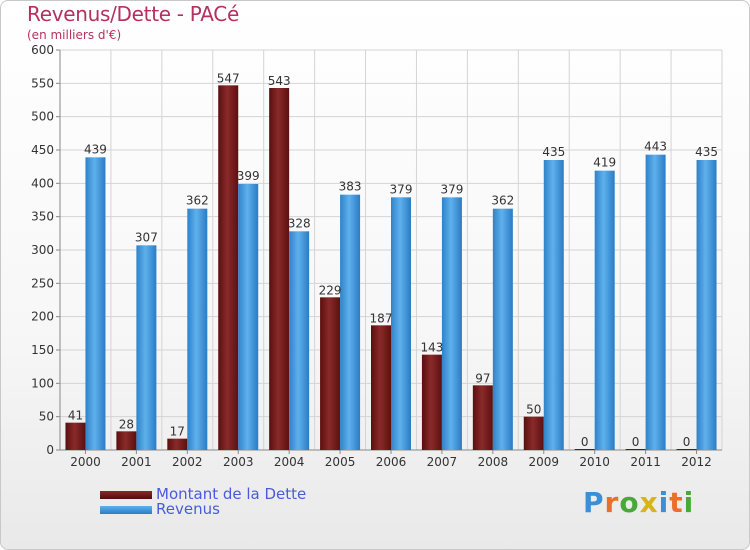 The image size is (750, 550). Describe the element at coordinates (533, 410) in the screenshot. I see `data-label-debt-2009: 50` at that location.